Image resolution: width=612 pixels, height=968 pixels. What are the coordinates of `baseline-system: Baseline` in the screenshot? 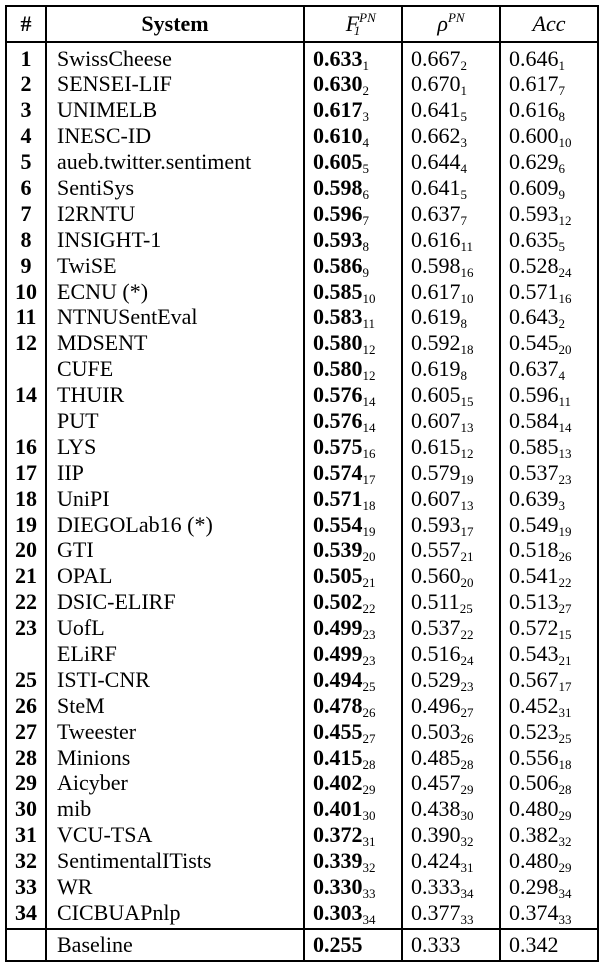 It's located at (175, 944).